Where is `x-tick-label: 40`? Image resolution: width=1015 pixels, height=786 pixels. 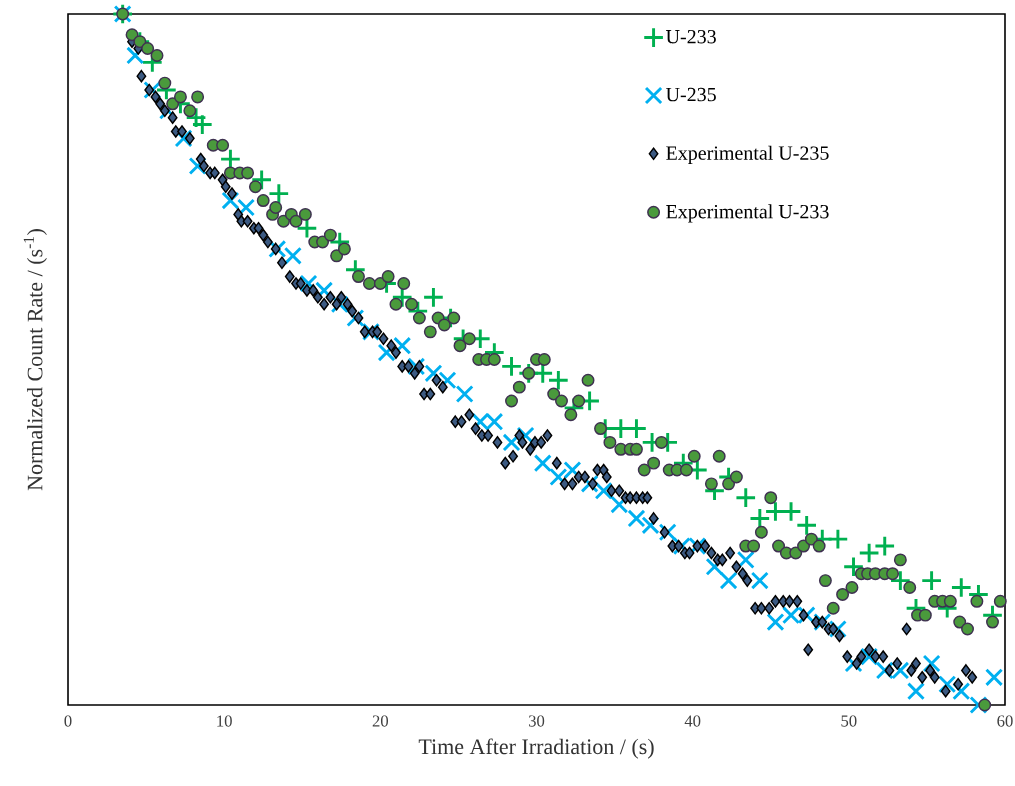 x-tick-label: 40 is located at coordinates (692, 721).